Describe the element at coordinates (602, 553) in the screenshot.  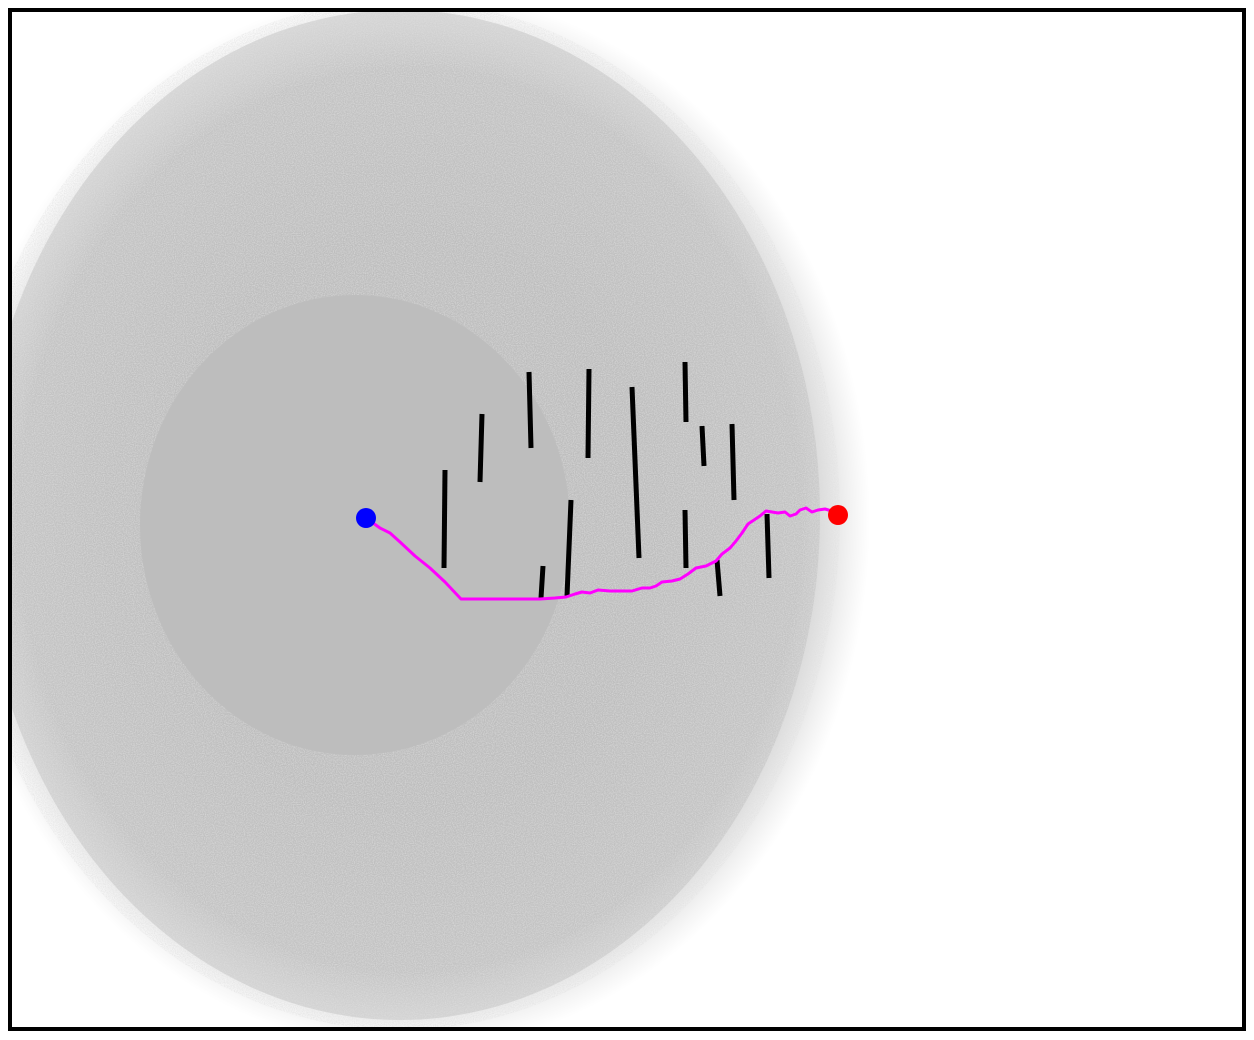
I see `planned-path` at that location.